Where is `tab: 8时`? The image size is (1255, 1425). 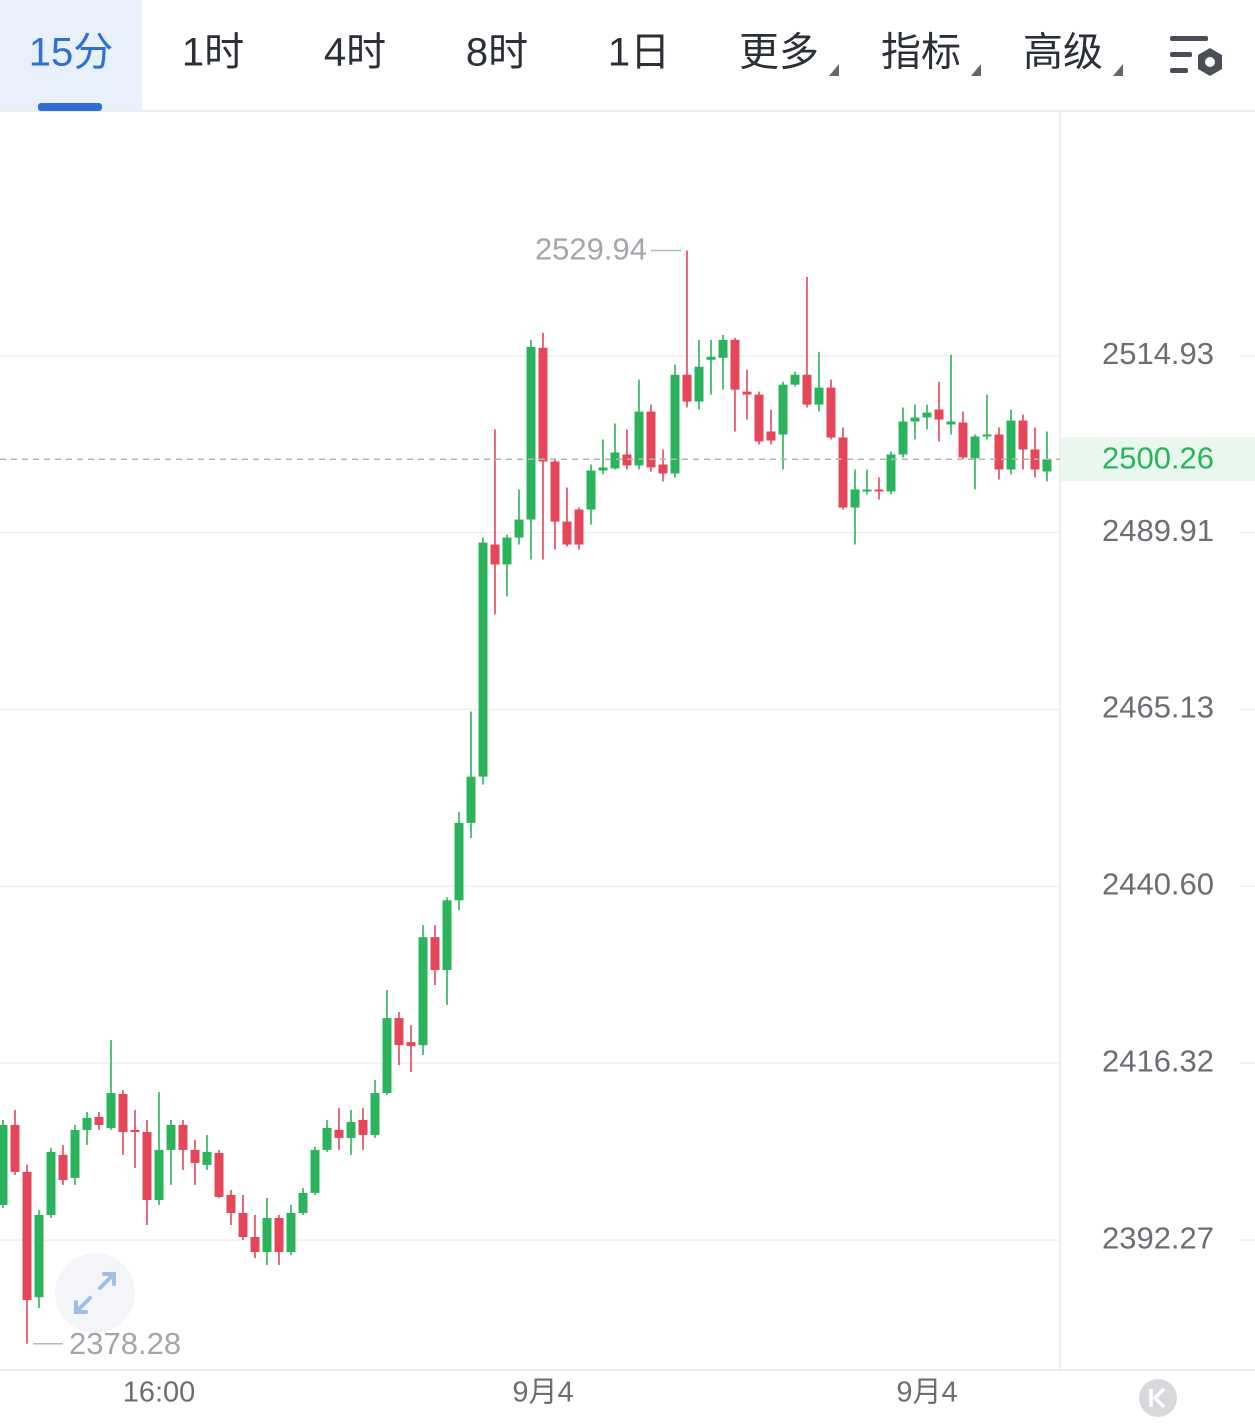 tab: 8时 is located at coordinates (497, 53).